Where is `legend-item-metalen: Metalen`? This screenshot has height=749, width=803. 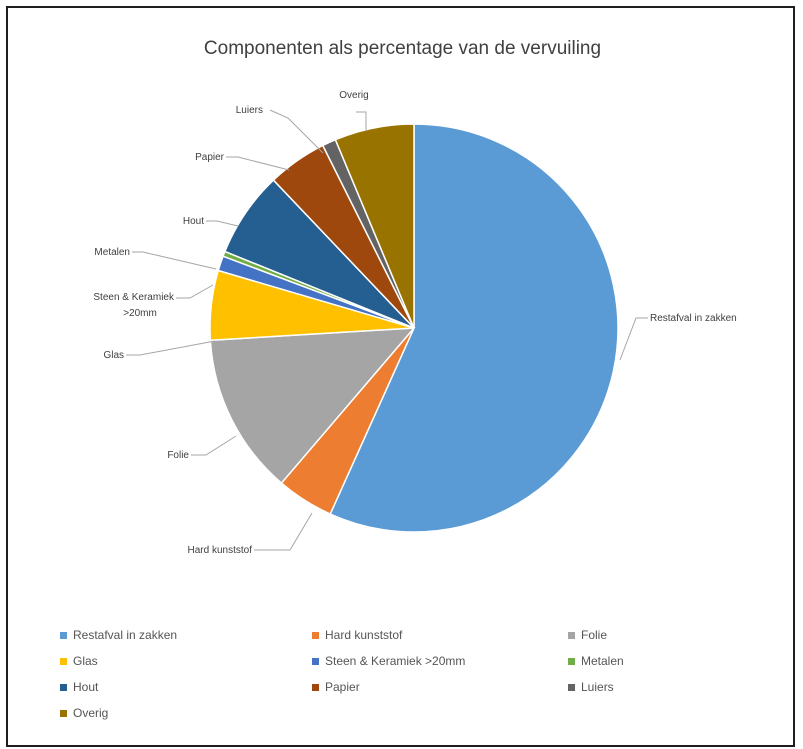
legend-item-metalen: Metalen is located at coordinates (596, 661).